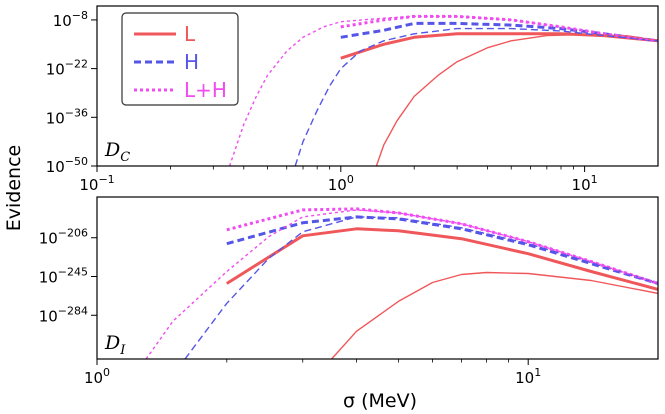  I want to click on legend-label-1: L, so click(190, 34).